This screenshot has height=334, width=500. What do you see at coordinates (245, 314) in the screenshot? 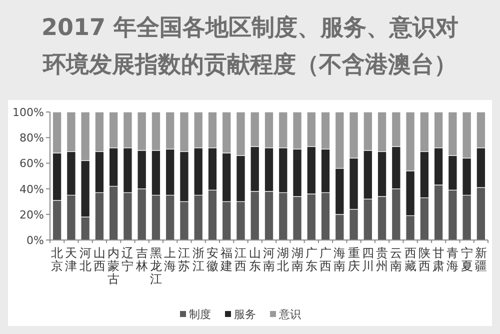
I see `legend-label: 服务` at bounding box center [245, 314].